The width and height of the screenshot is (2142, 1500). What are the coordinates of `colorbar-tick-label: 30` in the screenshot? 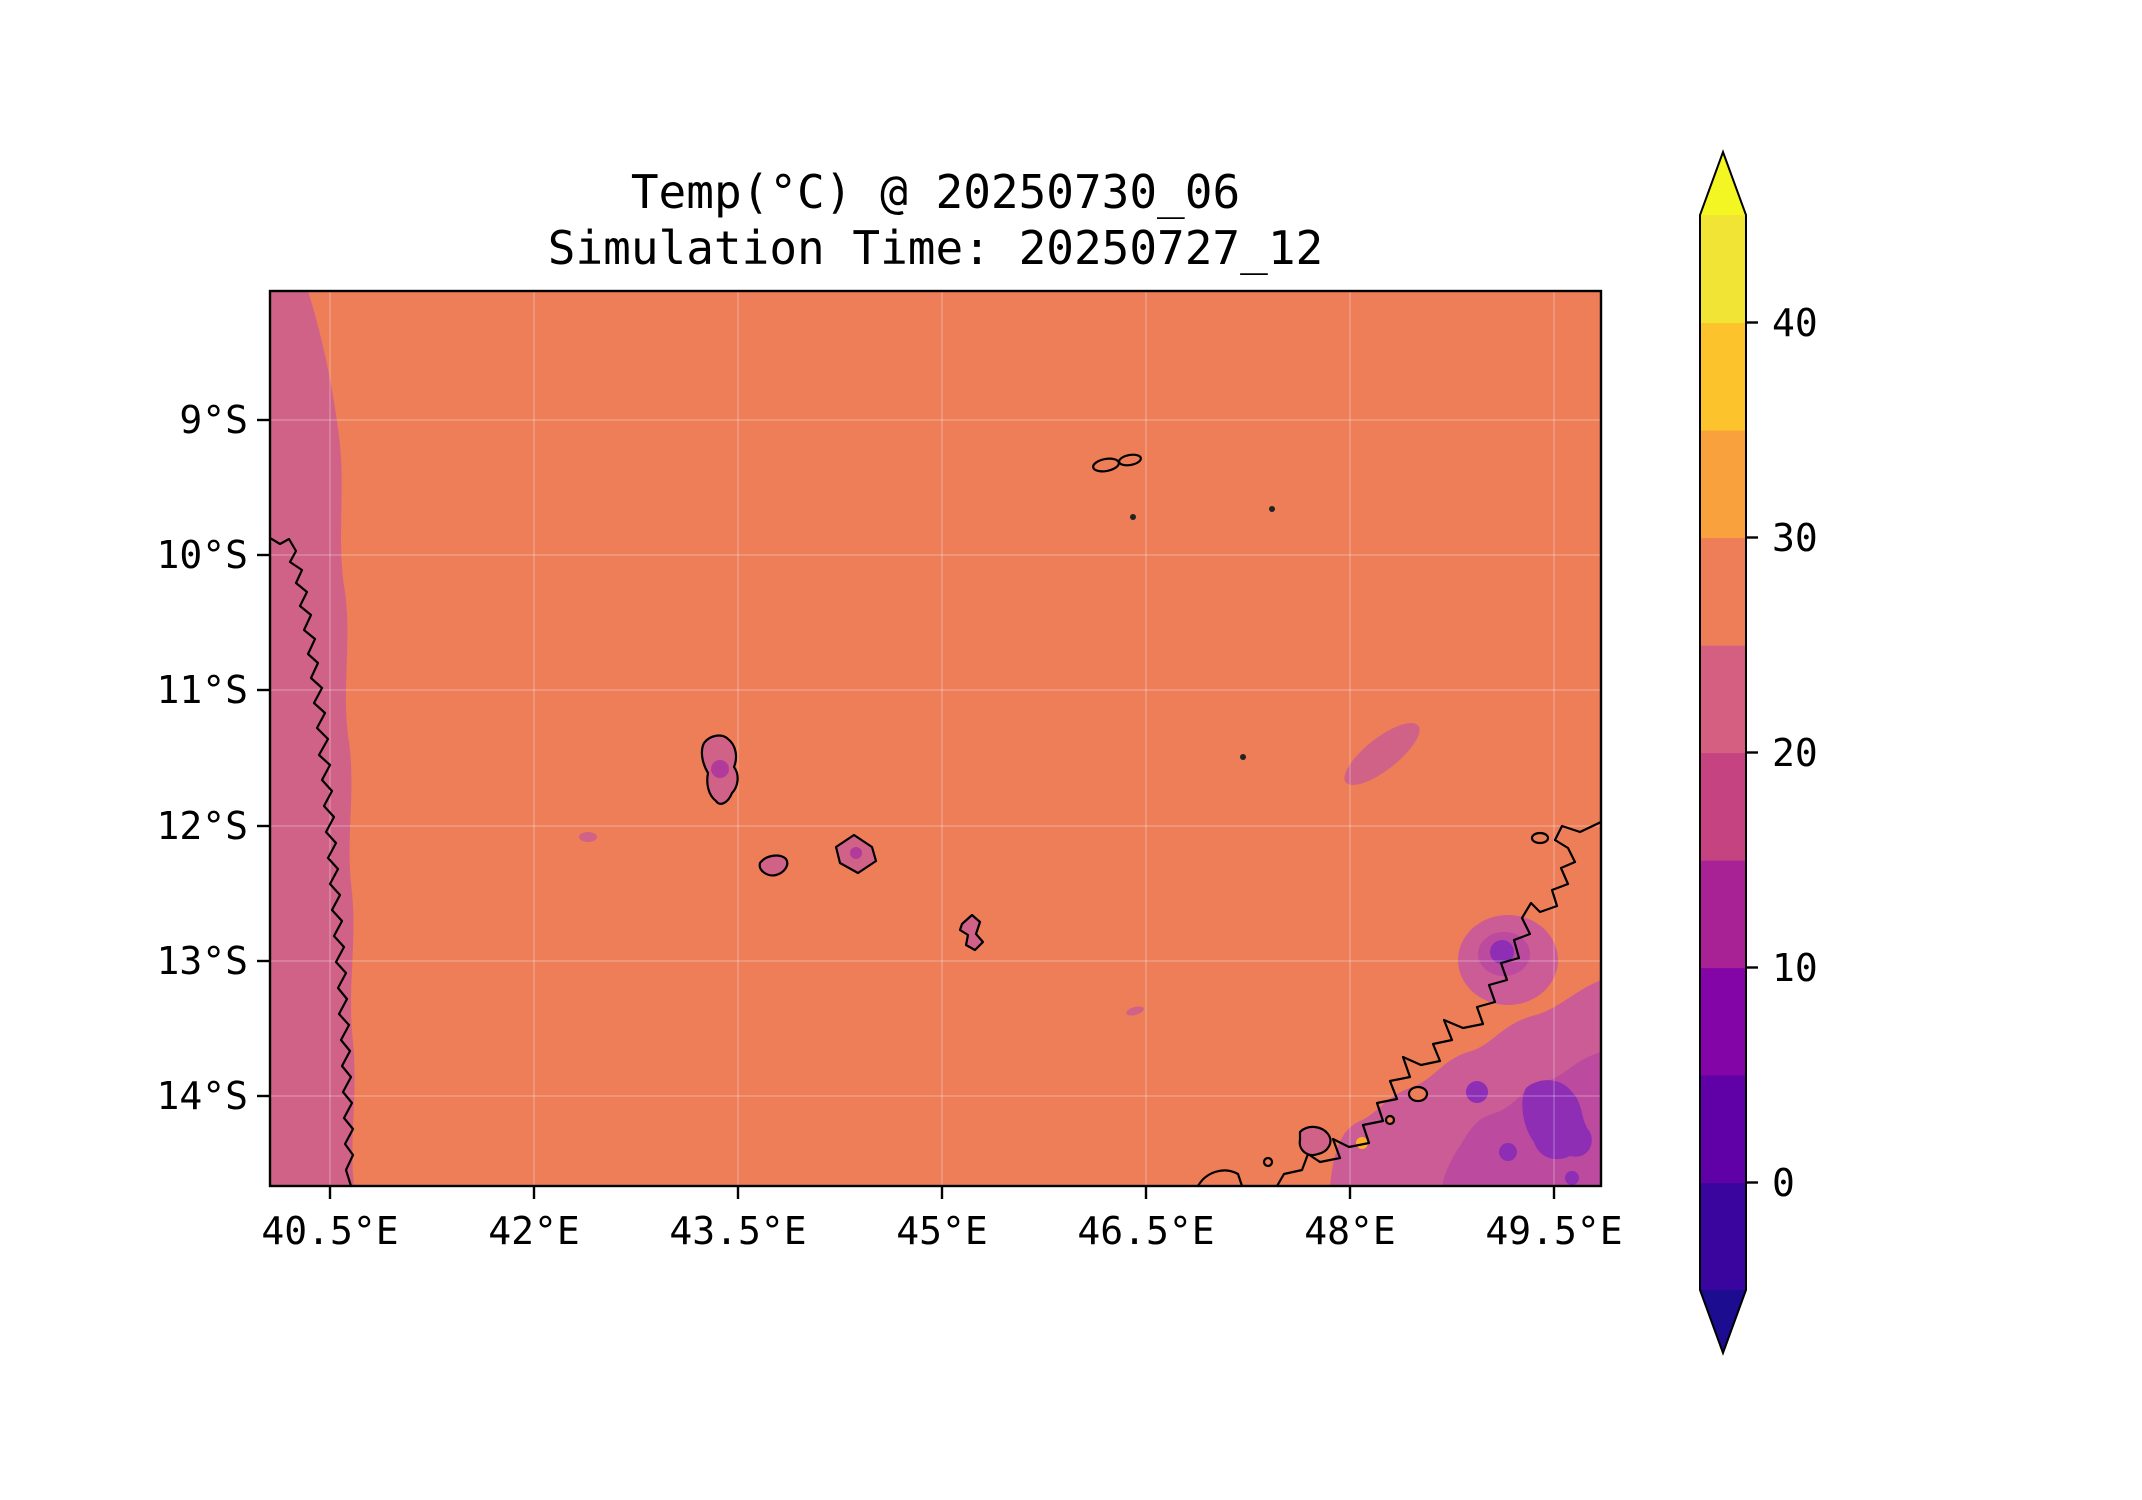 It's located at (1795, 537).